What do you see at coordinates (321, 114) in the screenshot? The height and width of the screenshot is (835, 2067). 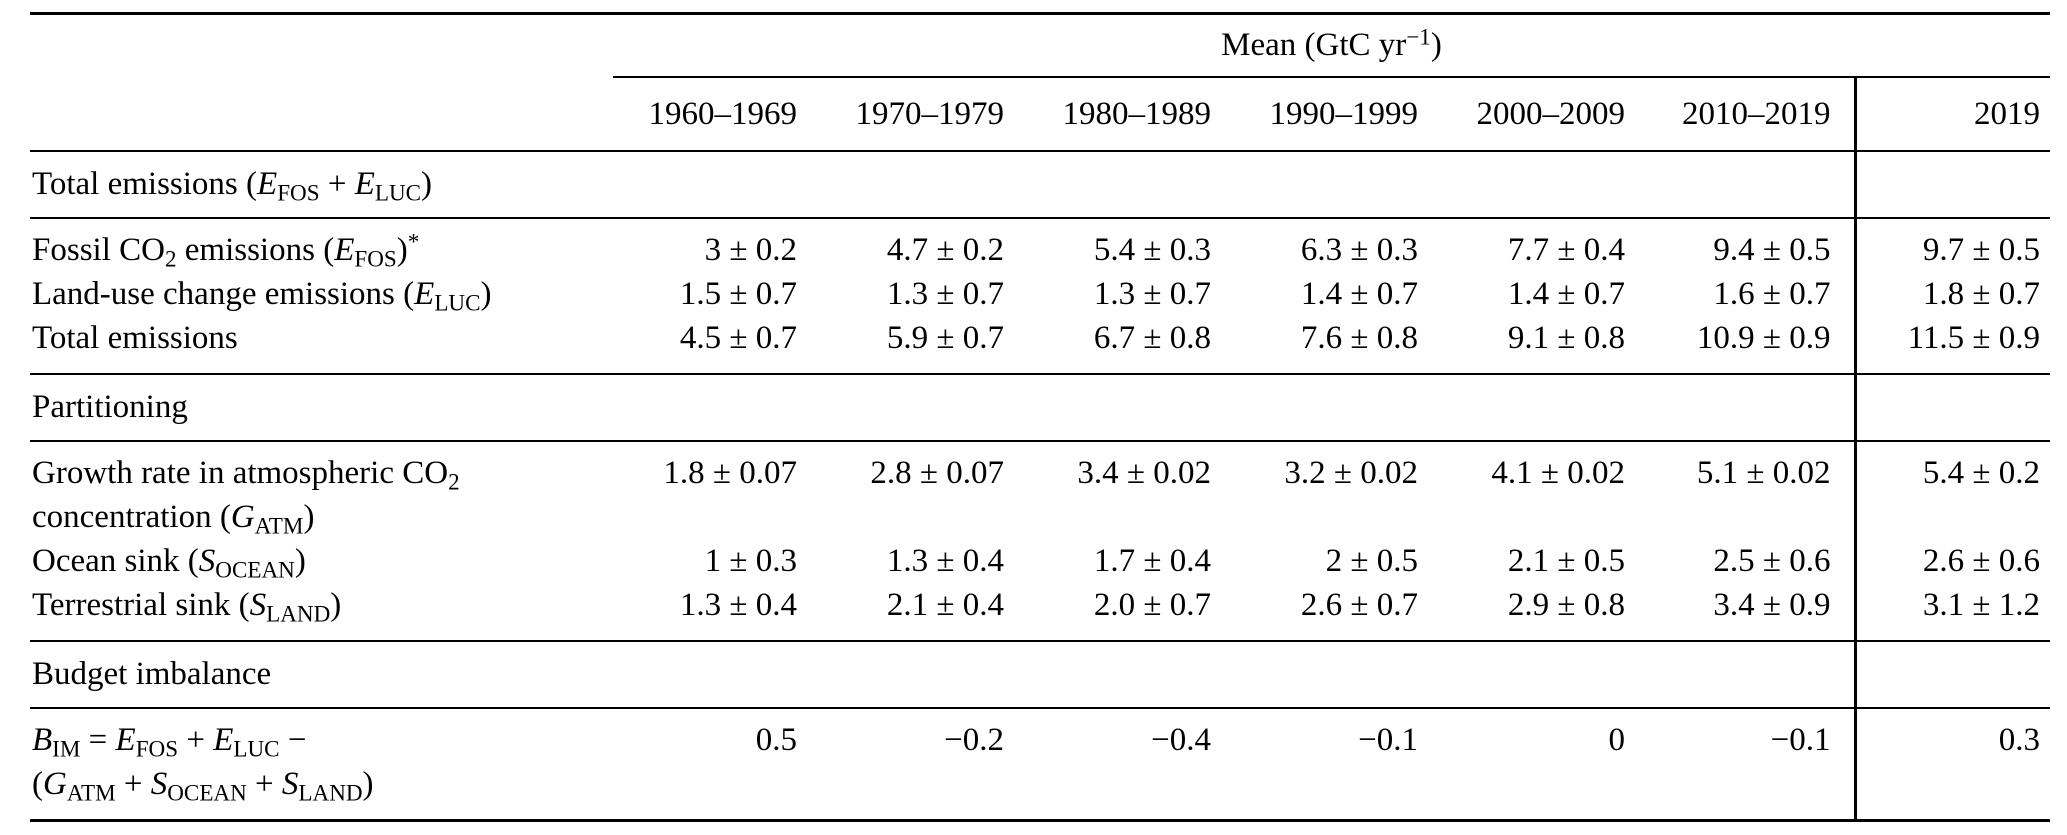 I see `empty-header-cell` at bounding box center [321, 114].